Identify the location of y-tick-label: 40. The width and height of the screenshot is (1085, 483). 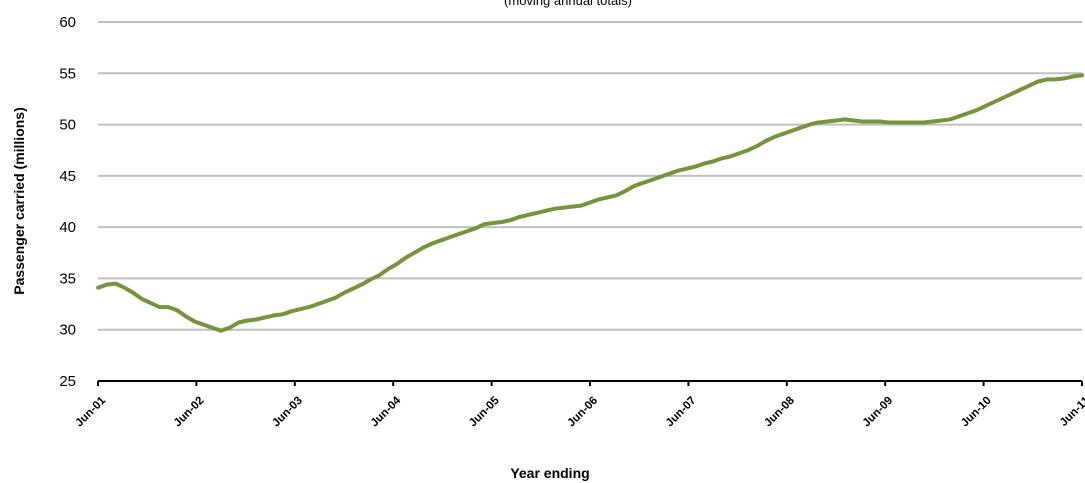
(67, 227).